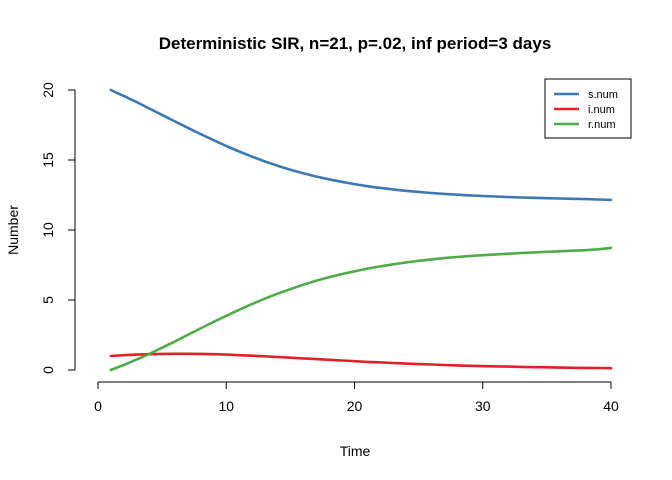  I want to click on y-axis-label: Number, so click(13, 230).